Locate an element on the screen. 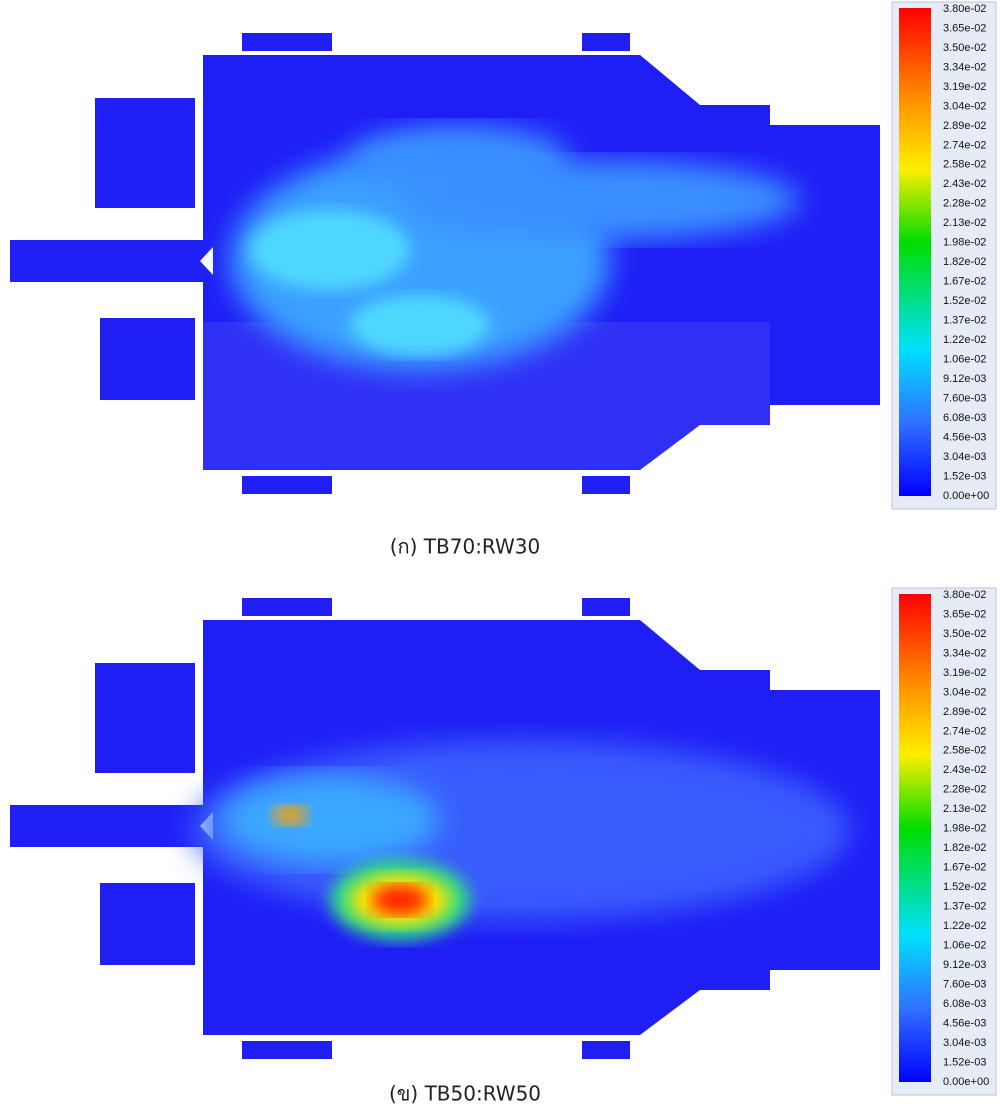  caption: (ข) TB50:RW50 is located at coordinates (465, 1094).